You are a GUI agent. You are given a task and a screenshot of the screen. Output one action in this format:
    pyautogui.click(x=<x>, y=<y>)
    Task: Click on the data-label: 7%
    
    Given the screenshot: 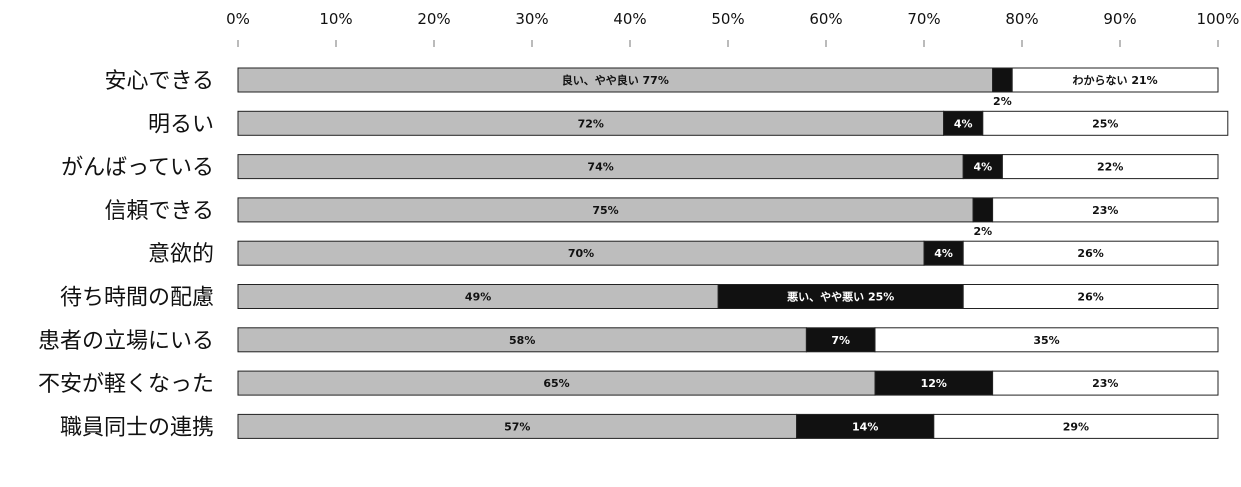 What is the action you would take?
    pyautogui.click(x=840, y=340)
    